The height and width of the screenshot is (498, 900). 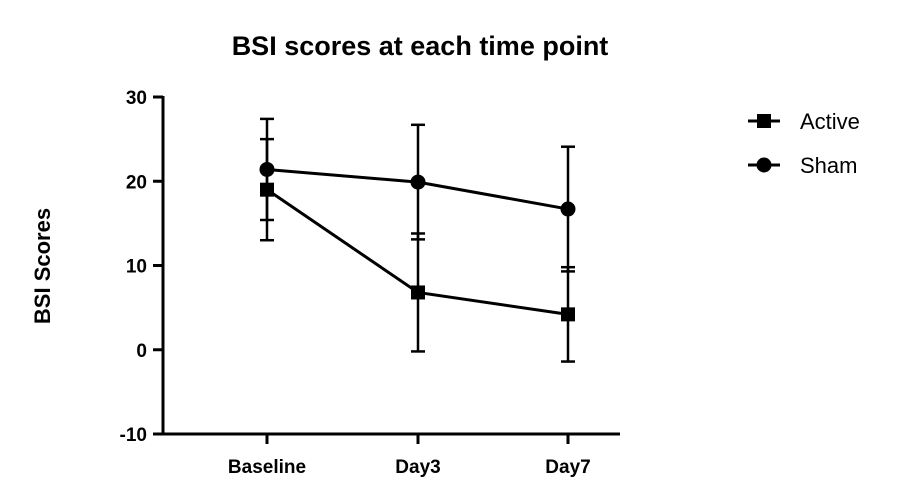 What do you see at coordinates (420, 46) in the screenshot?
I see `chart-title: BSI scores at each time point` at bounding box center [420, 46].